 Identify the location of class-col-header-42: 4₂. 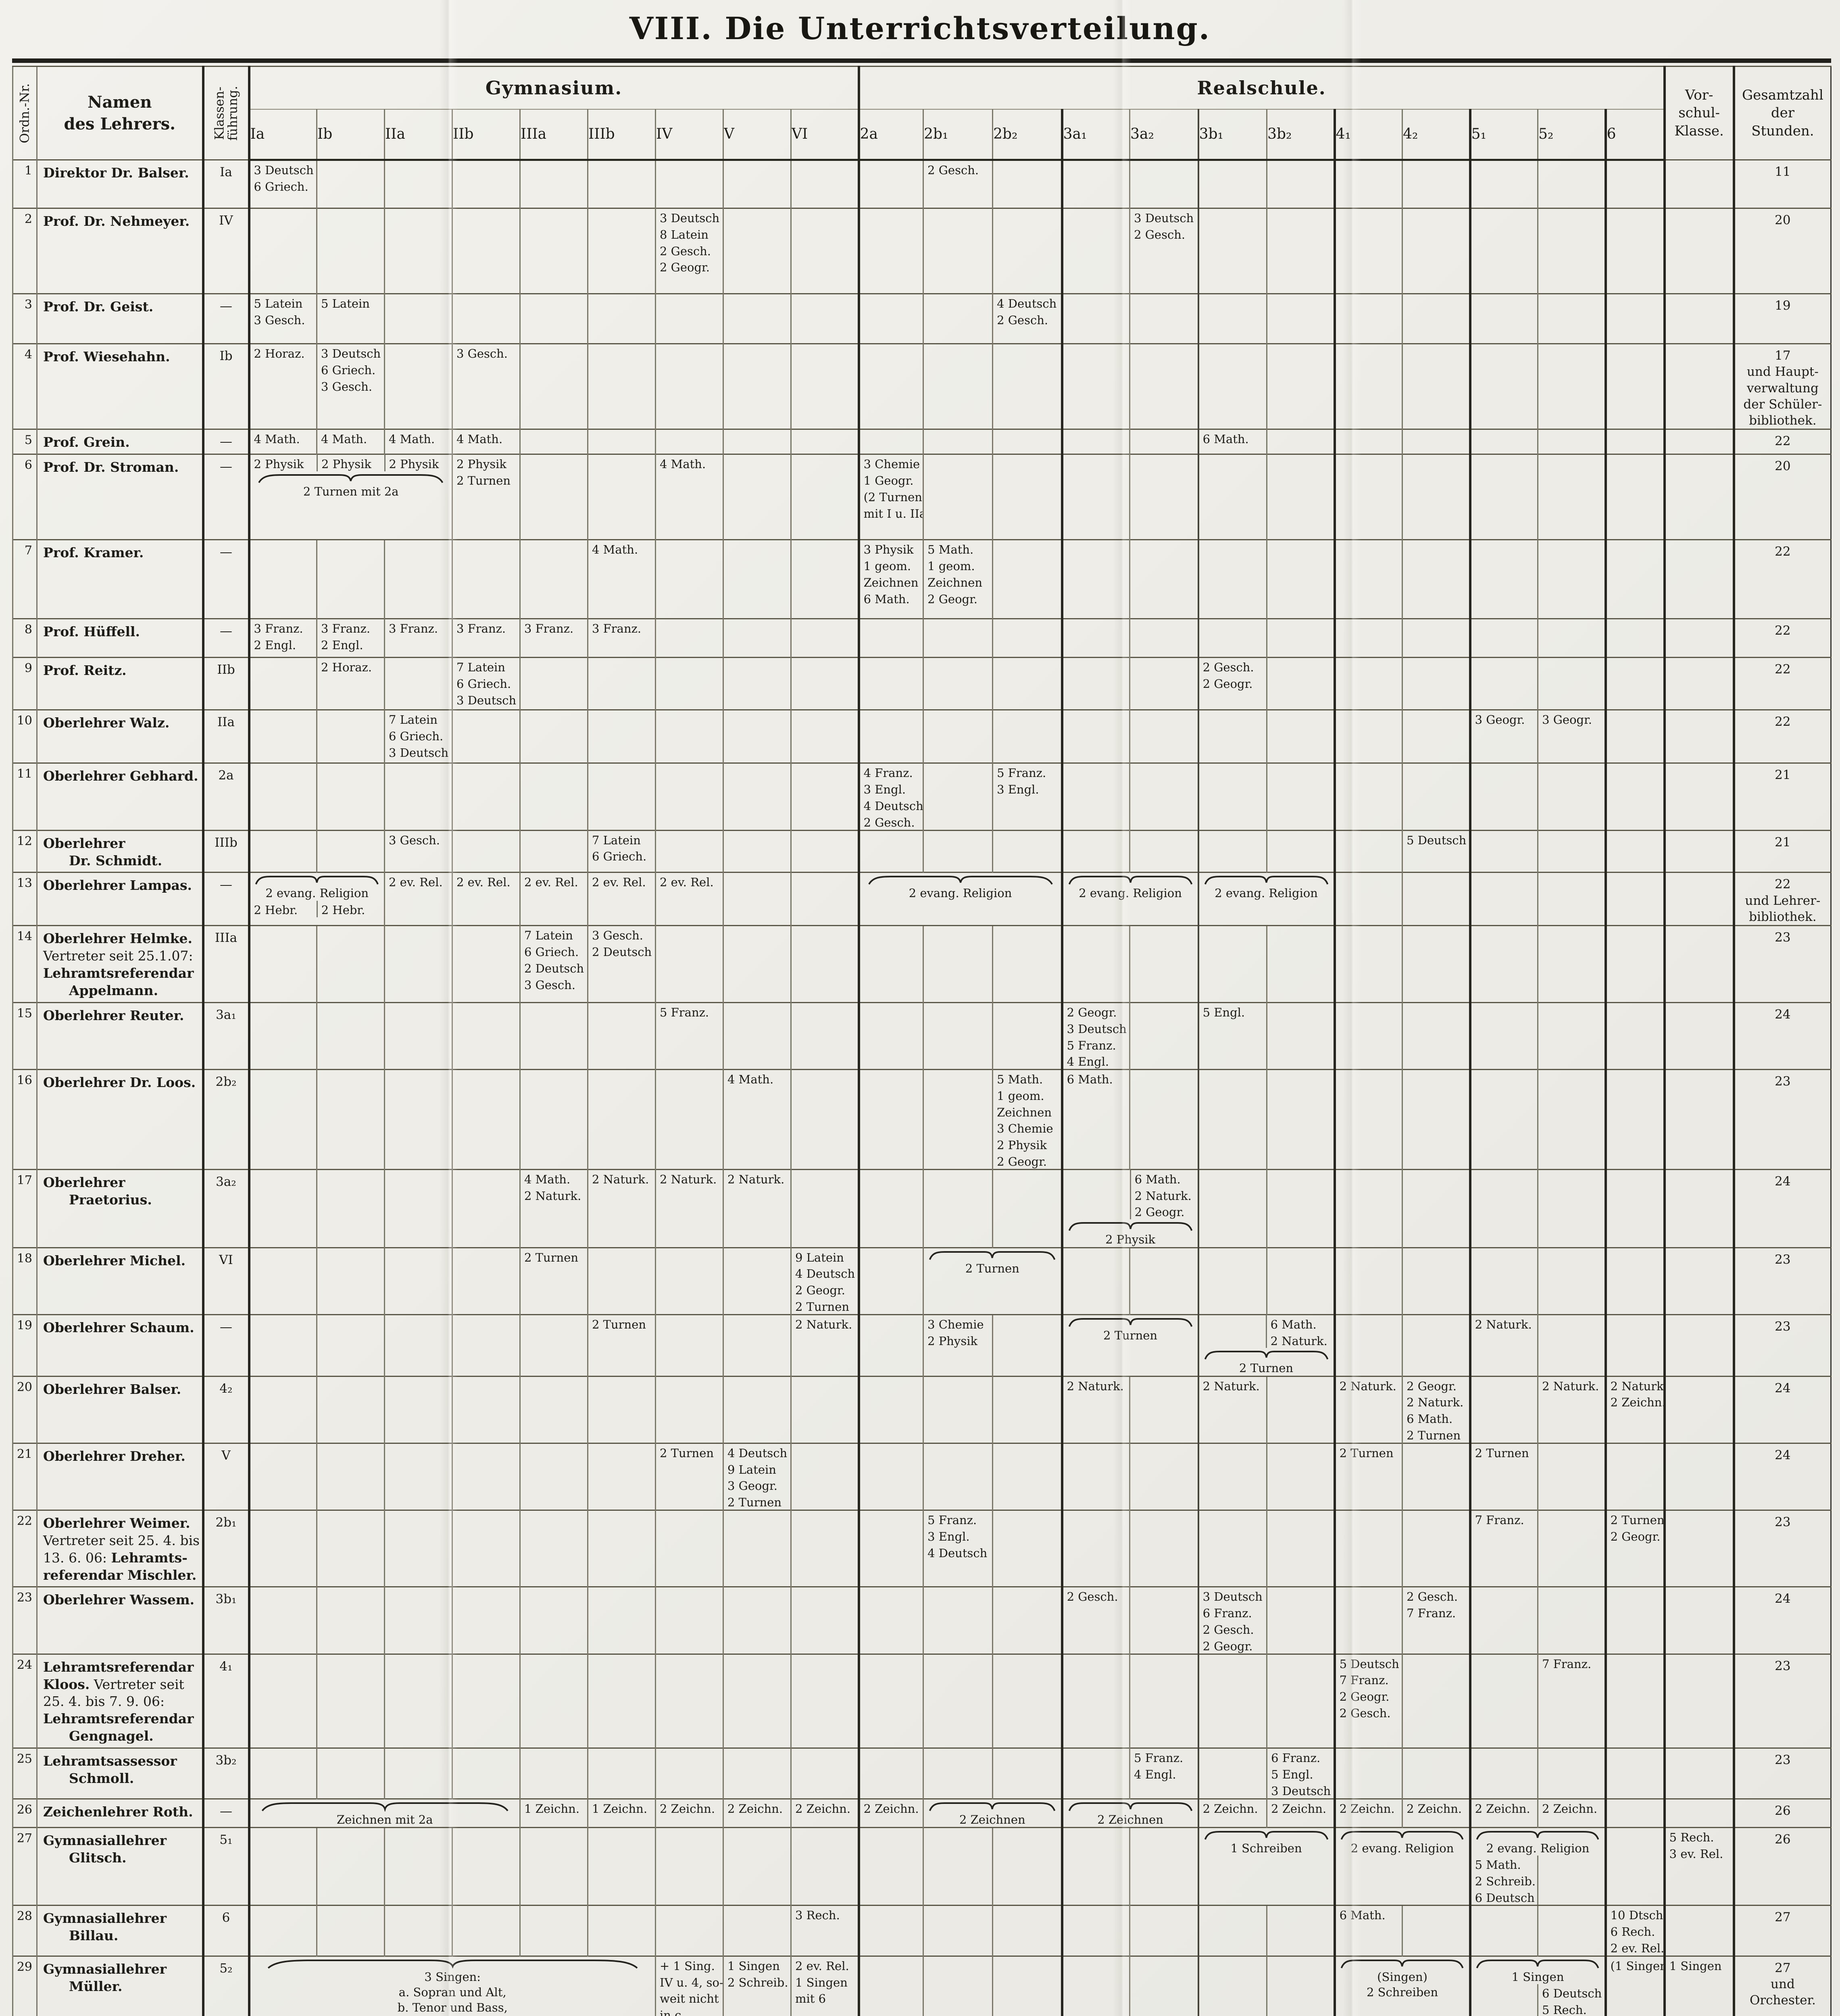
(1436, 135).